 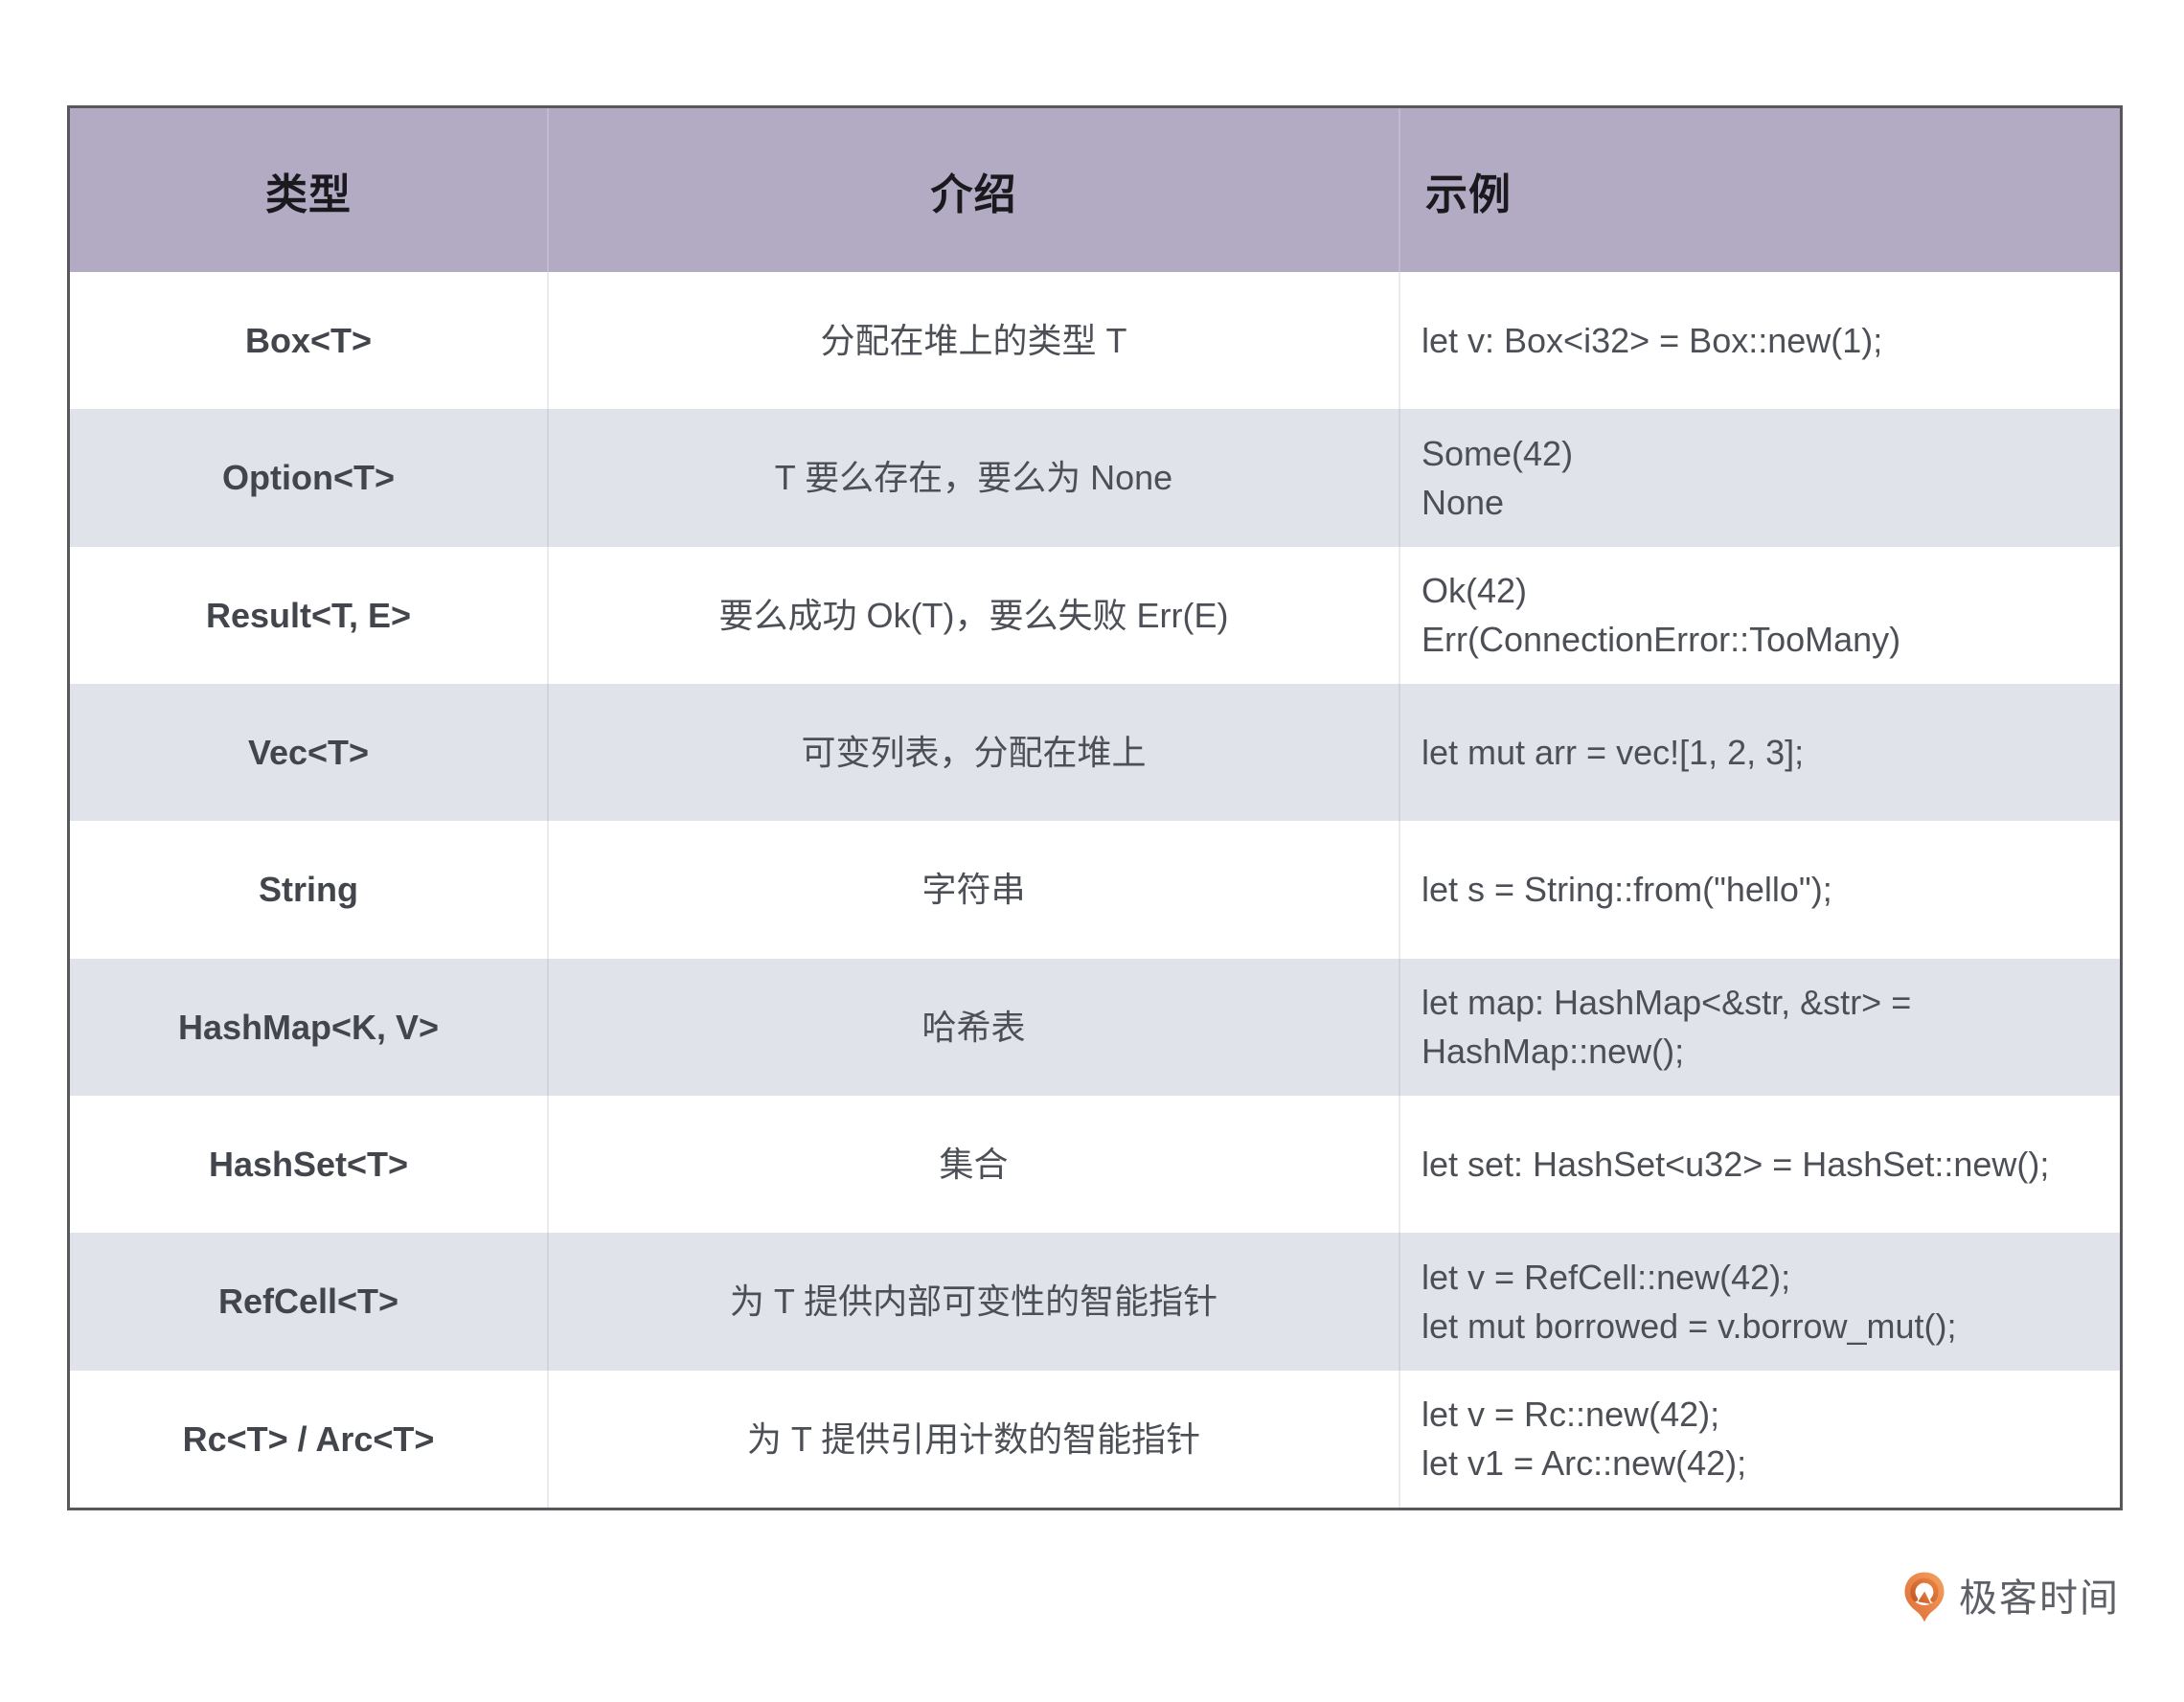 I want to click on example-cell: Ok(42) Err(ConnectionError::TooMany), so click(x=1759, y=615).